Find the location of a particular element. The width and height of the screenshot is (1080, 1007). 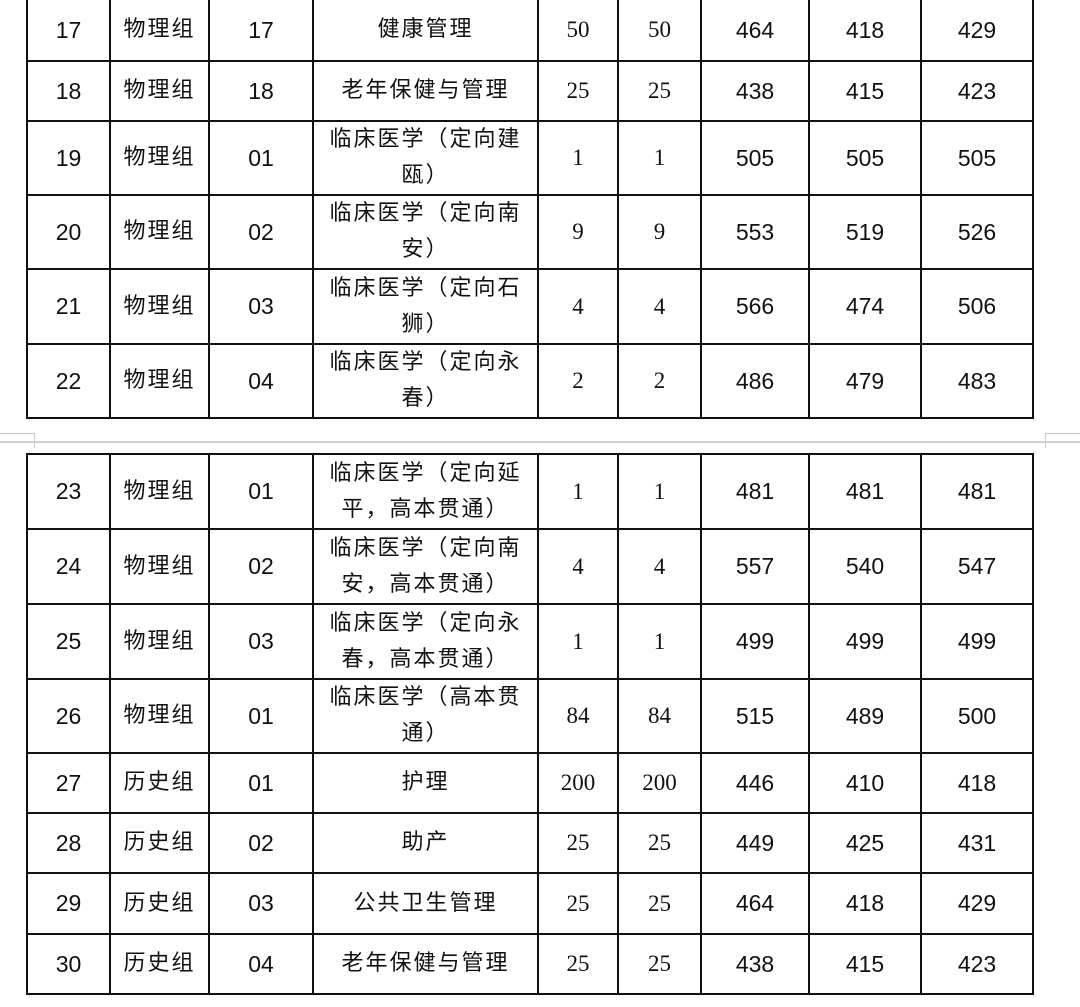

table-row: 28 历史组 02 助产 25 25 449 425 431 is located at coordinates (530, 843).